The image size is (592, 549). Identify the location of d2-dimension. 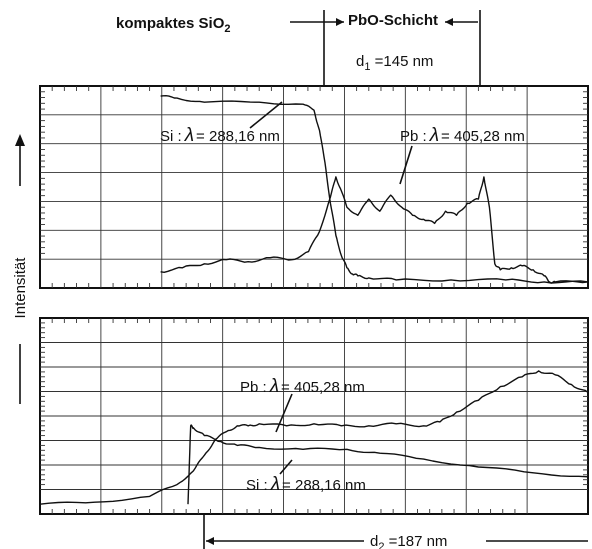
(395, 531).